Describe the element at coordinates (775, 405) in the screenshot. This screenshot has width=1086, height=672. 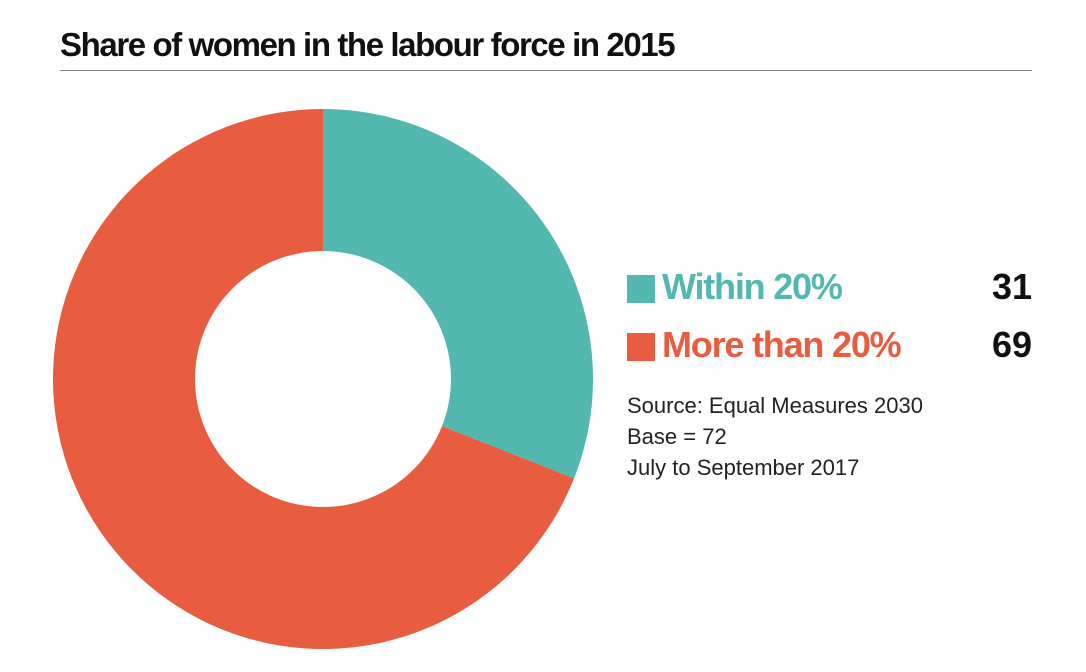
I see `source-note: Source: Equal Measures 2030` at that location.